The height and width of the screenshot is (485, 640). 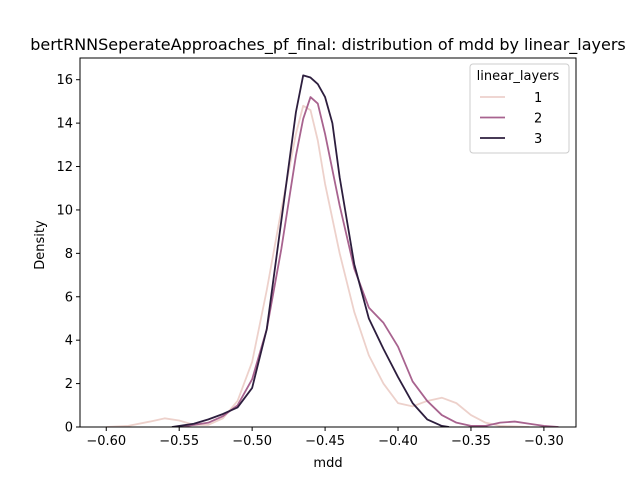 I want to click on y-tick-label: 2, so click(x=69, y=384).